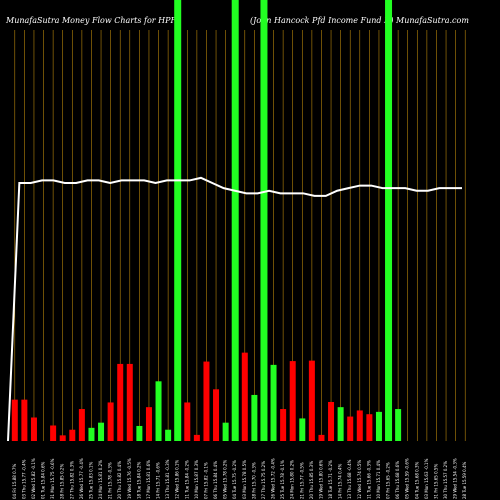 The width and height of the screenshot is (500, 500). I want to click on x-tick-label: 31 Fri 15.65 0.5%, so click(435, 481).